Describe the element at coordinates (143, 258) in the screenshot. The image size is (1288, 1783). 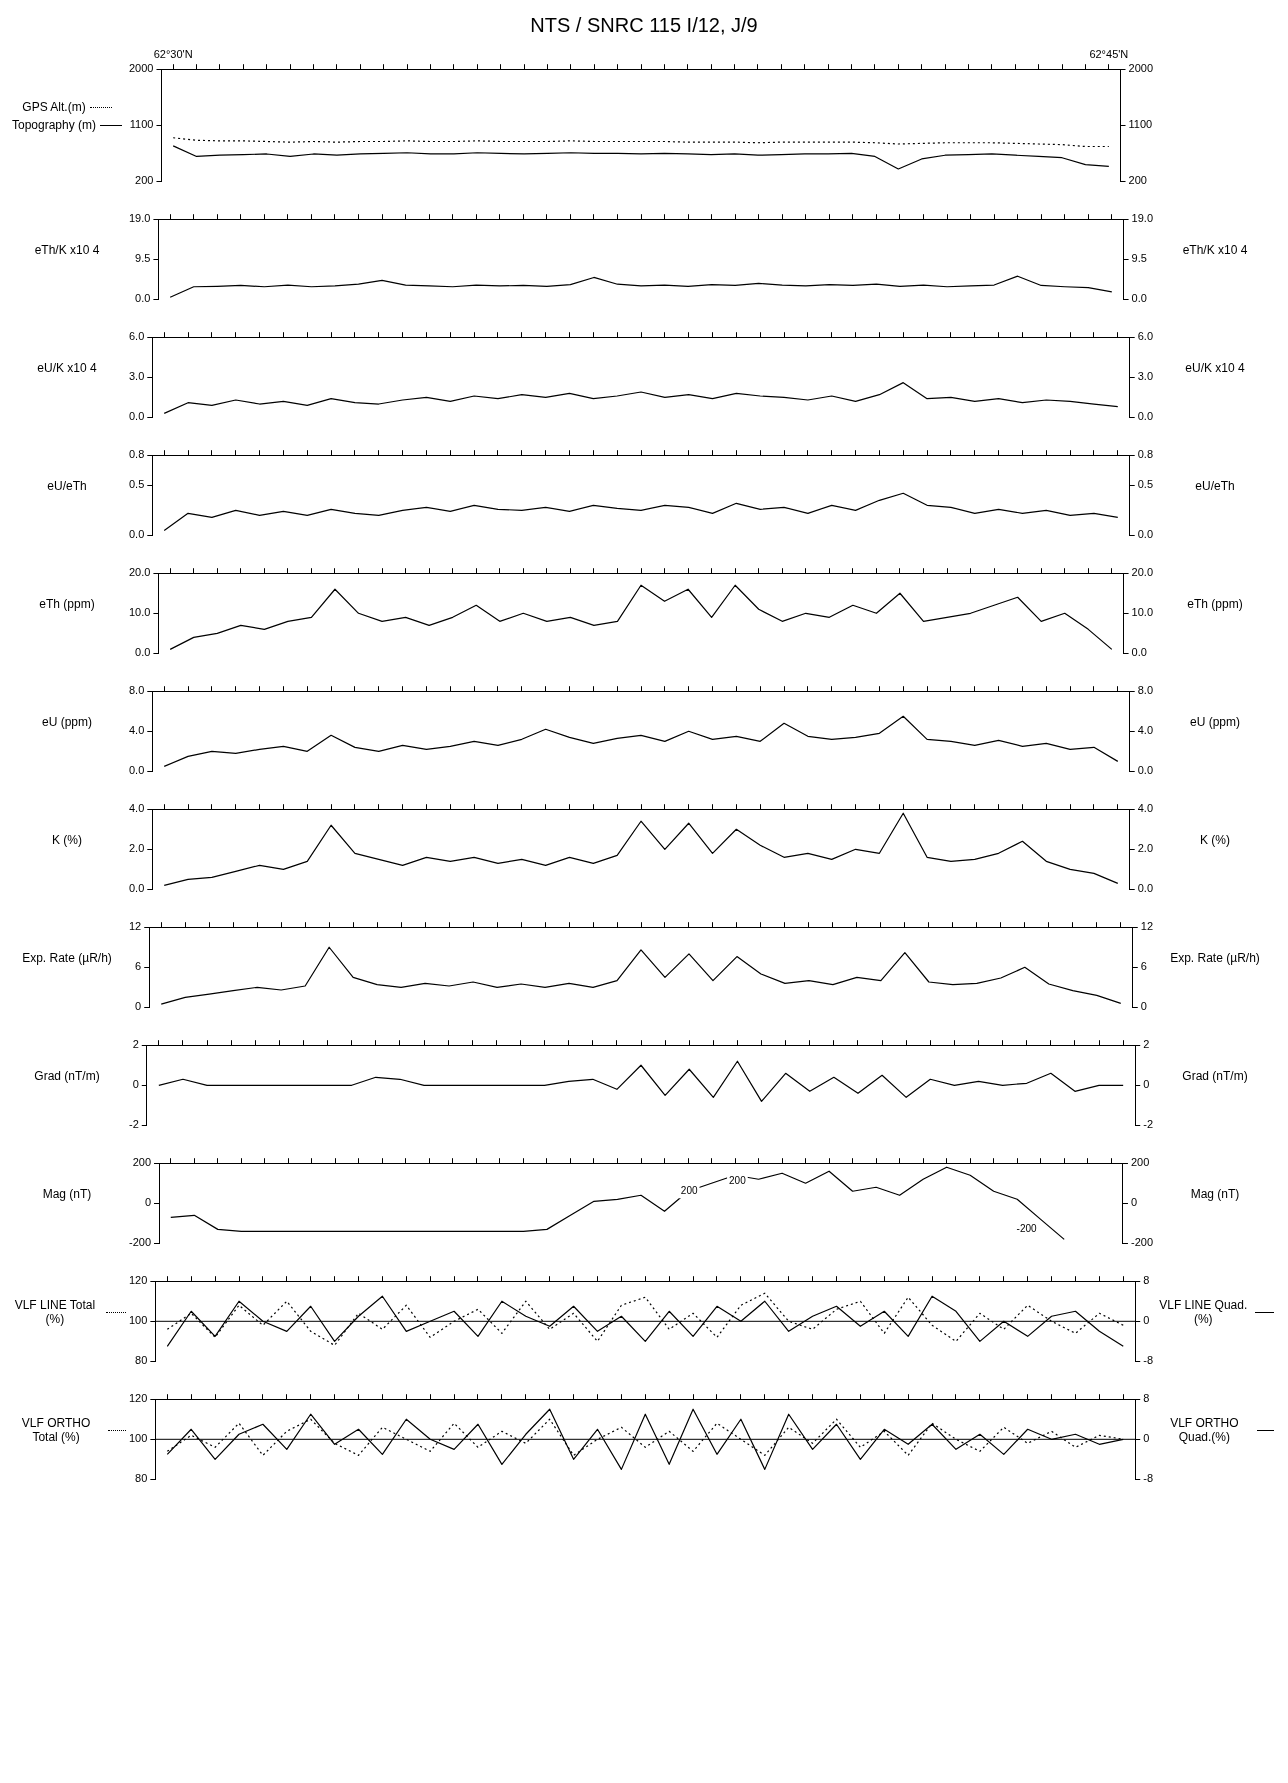
I see `y-tick-label: 9.5` at that location.